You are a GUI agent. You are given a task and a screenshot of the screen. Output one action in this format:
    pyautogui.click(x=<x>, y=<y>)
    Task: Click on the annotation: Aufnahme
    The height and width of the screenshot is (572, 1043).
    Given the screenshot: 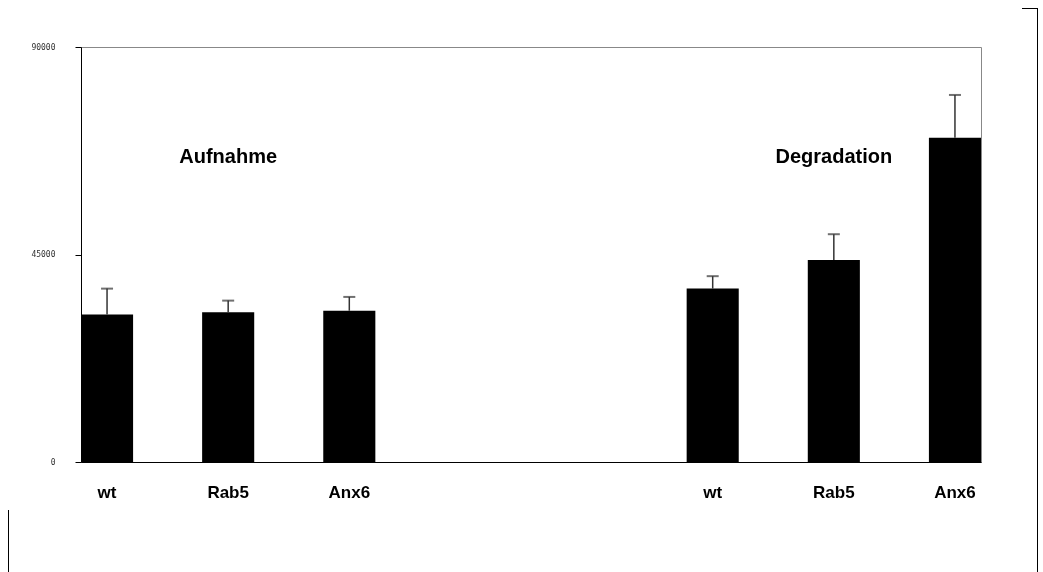 What is the action you would take?
    pyautogui.click(x=228, y=156)
    